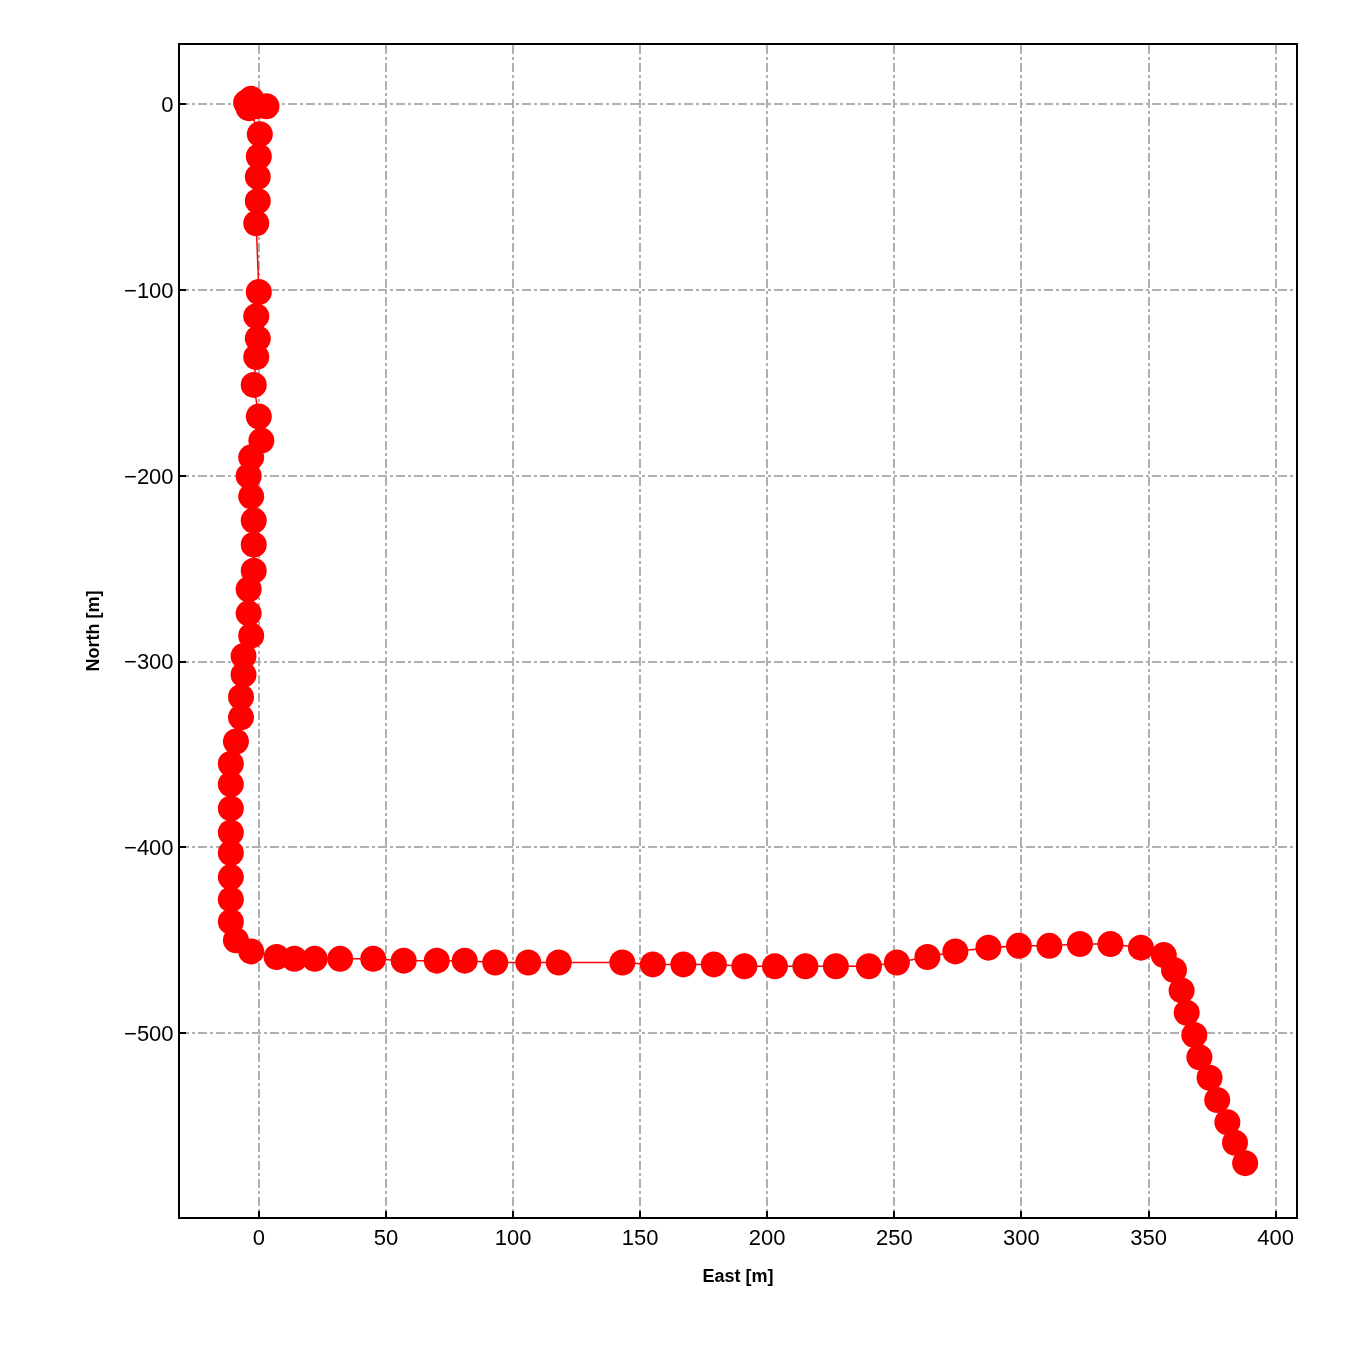  Describe the element at coordinates (149, 1033) in the screenshot. I see `y-tick-label: −500` at that location.